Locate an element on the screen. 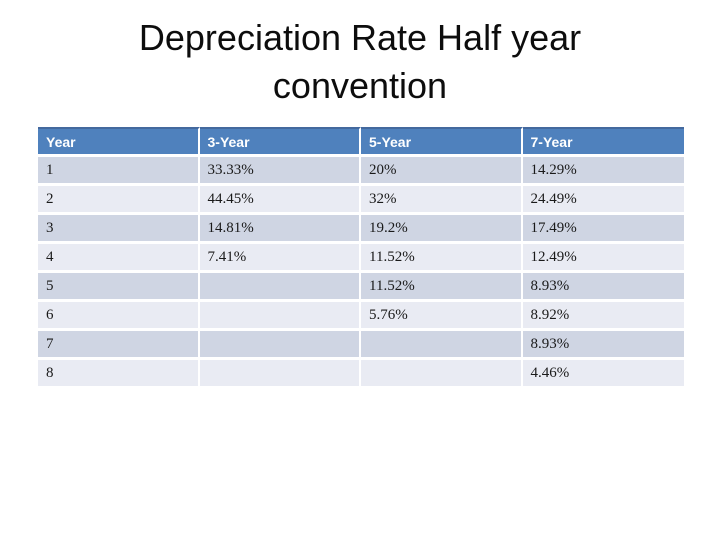 This screenshot has height=540, width=720. table-row: 4 7.41% 11.52% 12.49% is located at coordinates (361, 258).